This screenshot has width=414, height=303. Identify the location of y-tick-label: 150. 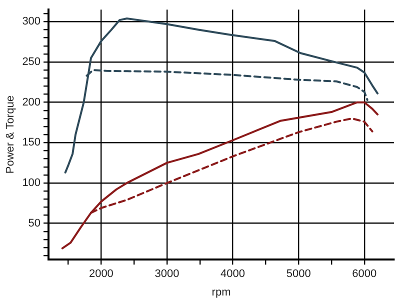
(31, 142).